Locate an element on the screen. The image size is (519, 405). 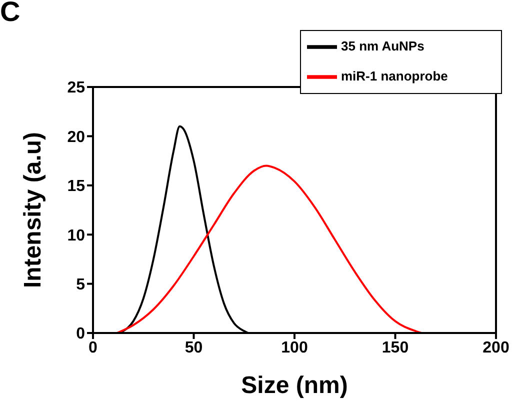
y-axis-title: Intensity (a.u) is located at coordinates (33, 210).